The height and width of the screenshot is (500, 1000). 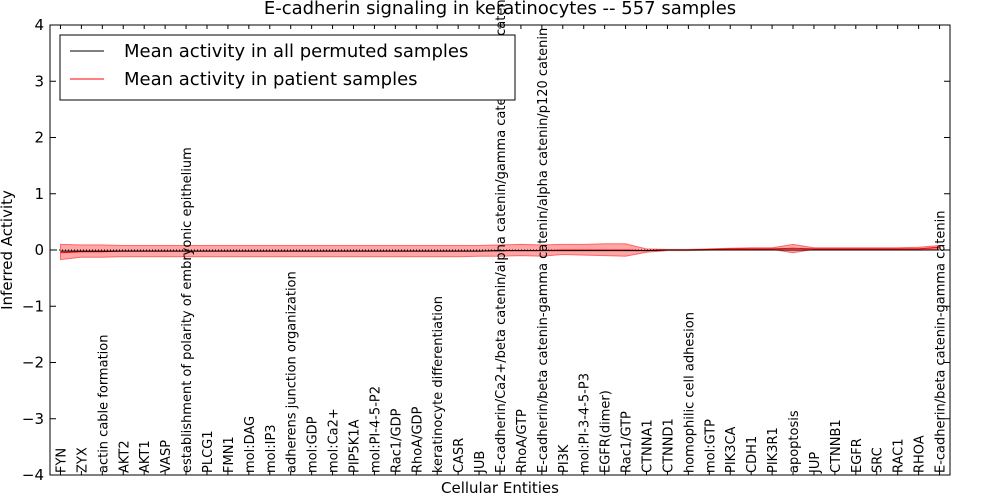 I want to click on y-tick-label: −3, so click(x=33, y=419).